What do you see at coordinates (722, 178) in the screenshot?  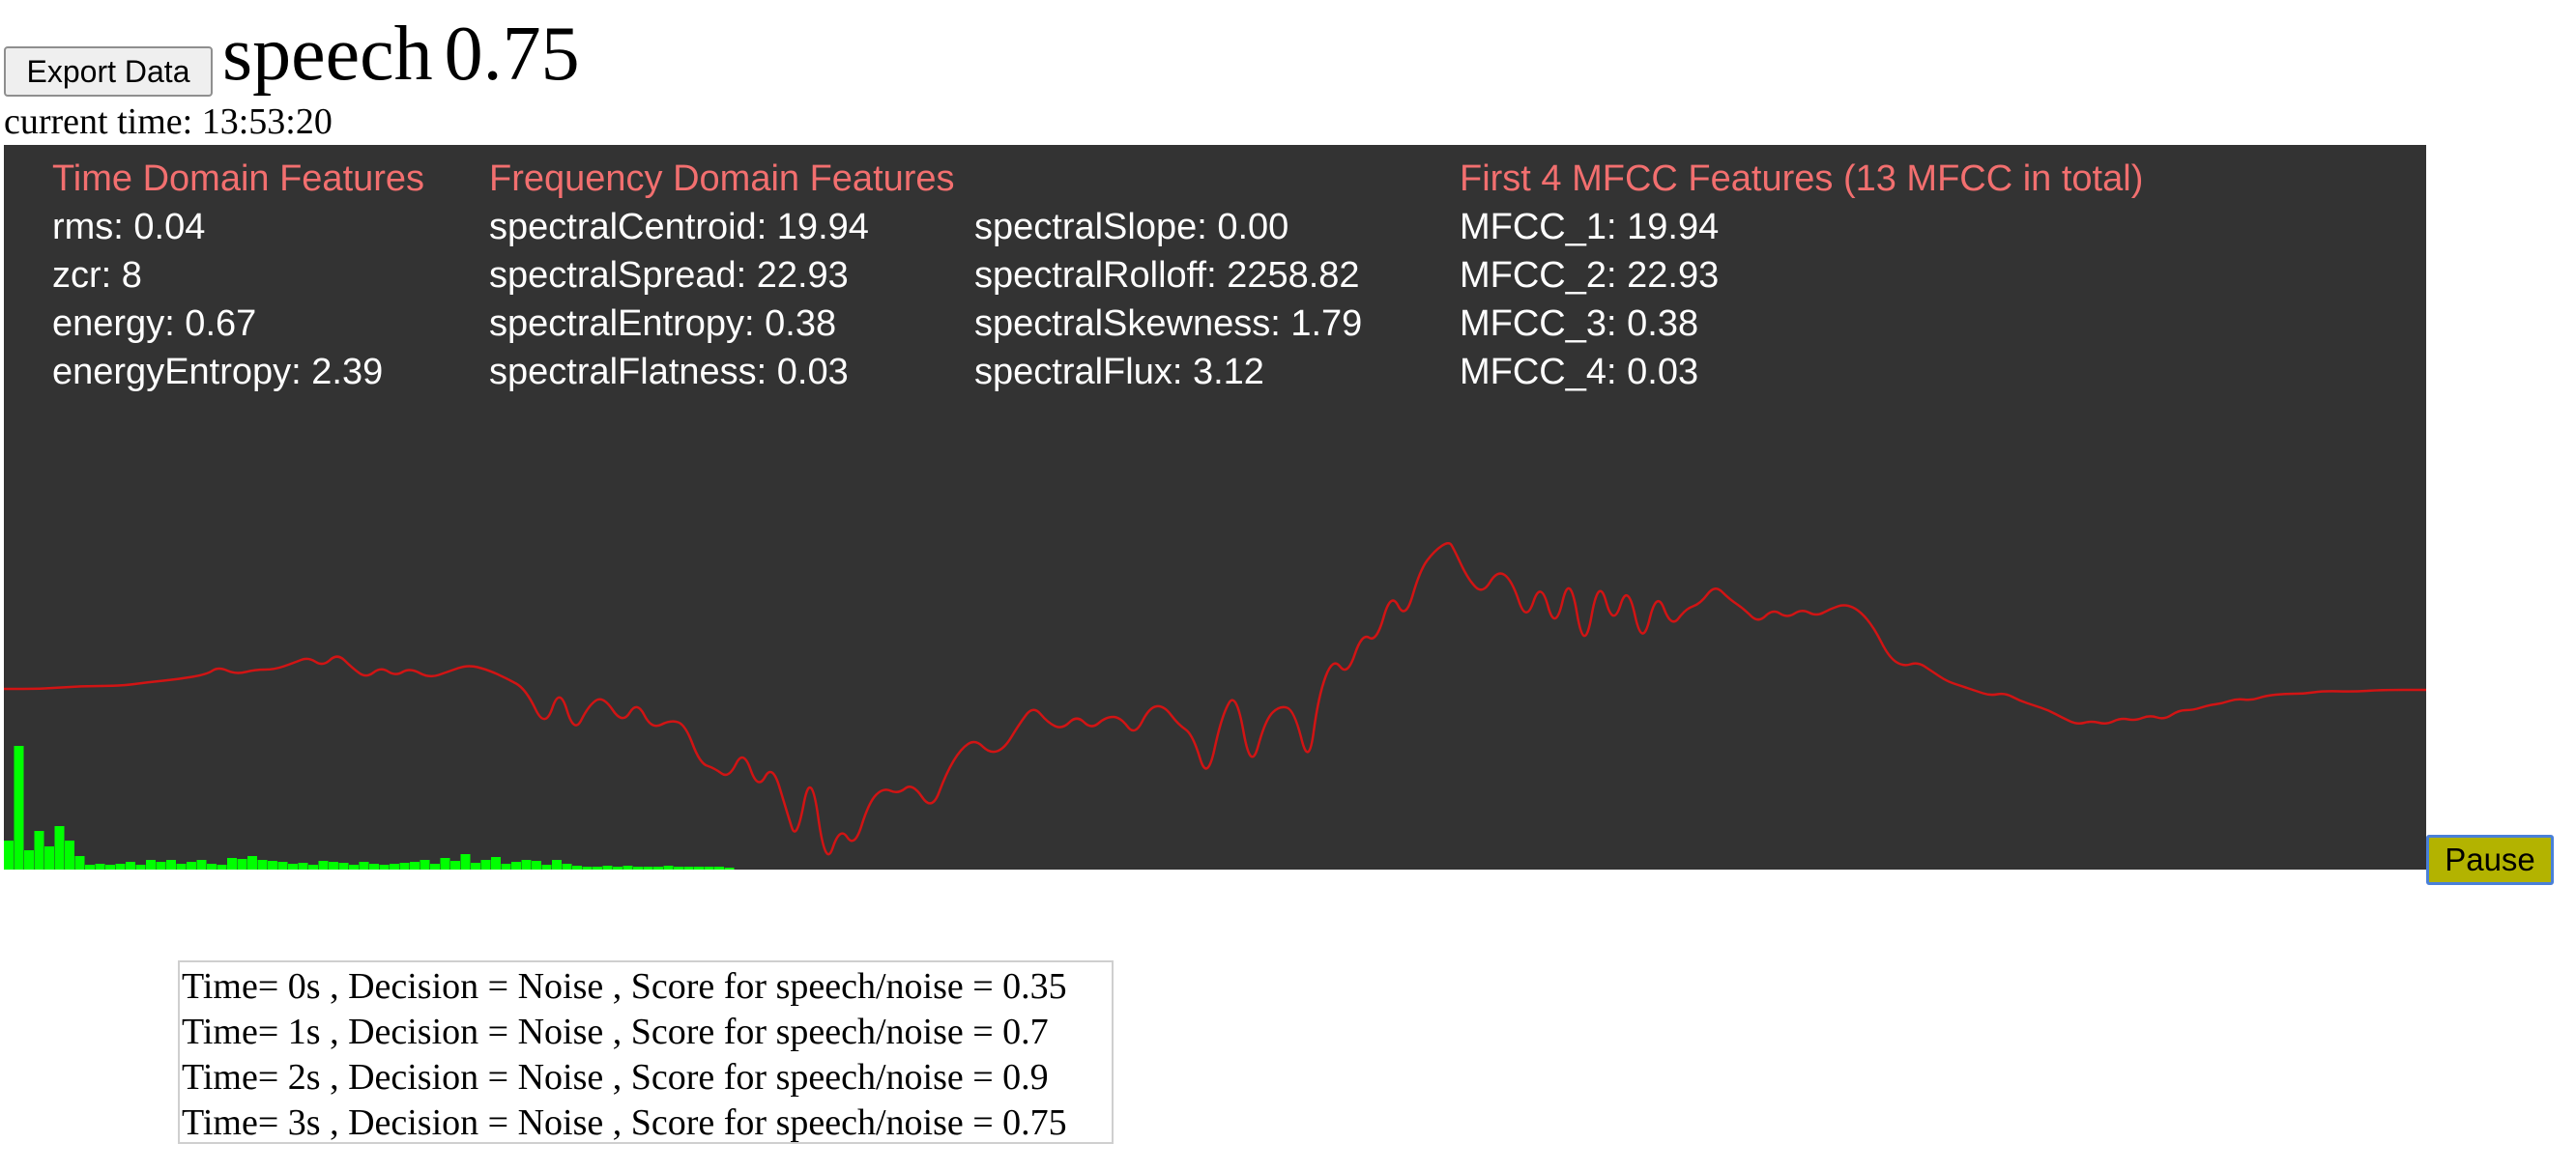 I see `frequency-domain-title: Frequency Domain Features` at bounding box center [722, 178].